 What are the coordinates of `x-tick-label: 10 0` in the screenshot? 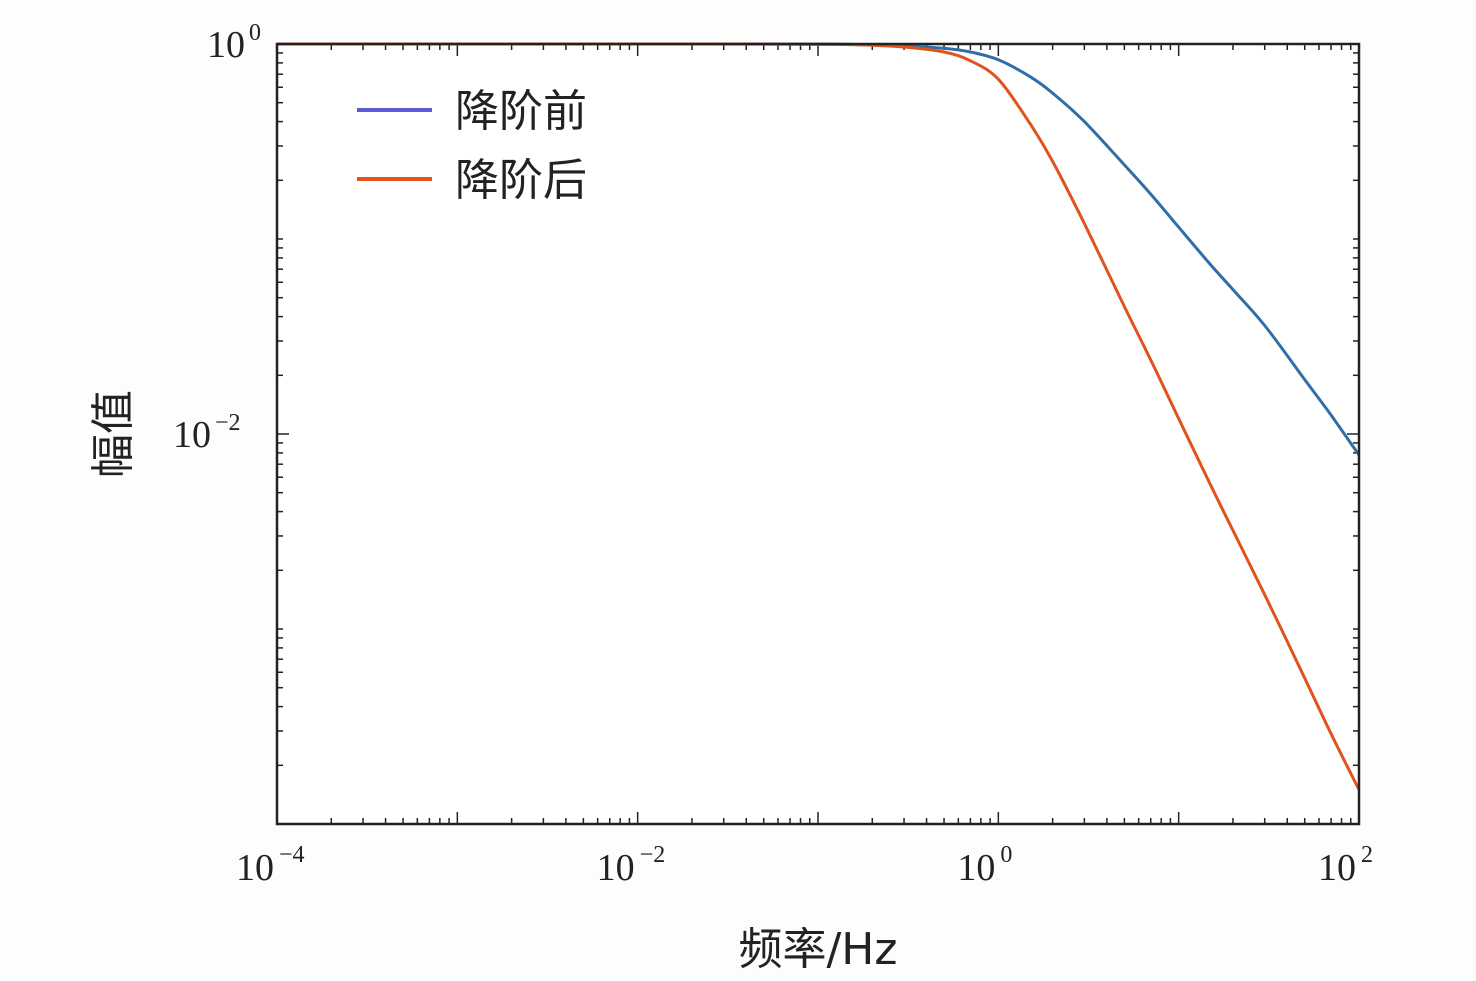 It's located at (984, 865).